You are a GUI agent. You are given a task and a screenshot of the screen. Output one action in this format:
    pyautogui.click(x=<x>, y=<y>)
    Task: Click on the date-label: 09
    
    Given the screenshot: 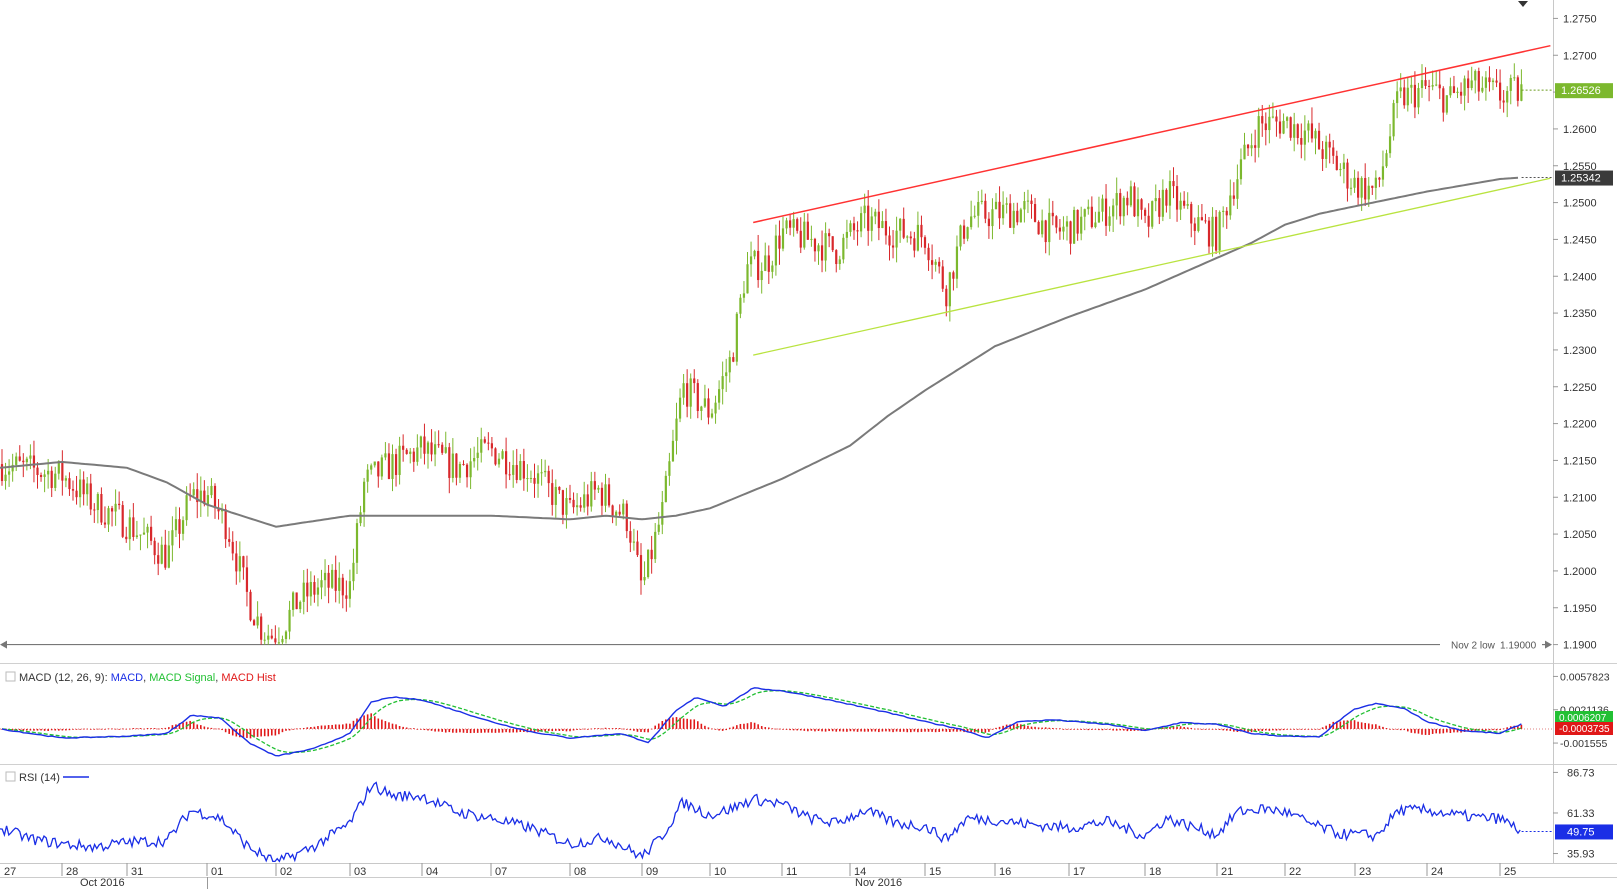 What is the action you would take?
    pyautogui.click(x=652, y=872)
    